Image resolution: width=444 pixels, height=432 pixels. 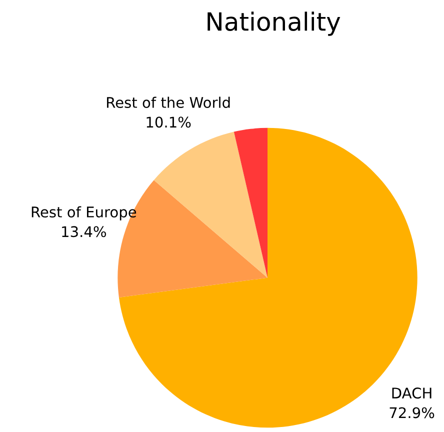 What do you see at coordinates (84, 232) in the screenshot?
I see `data-label: 13.4%` at bounding box center [84, 232].